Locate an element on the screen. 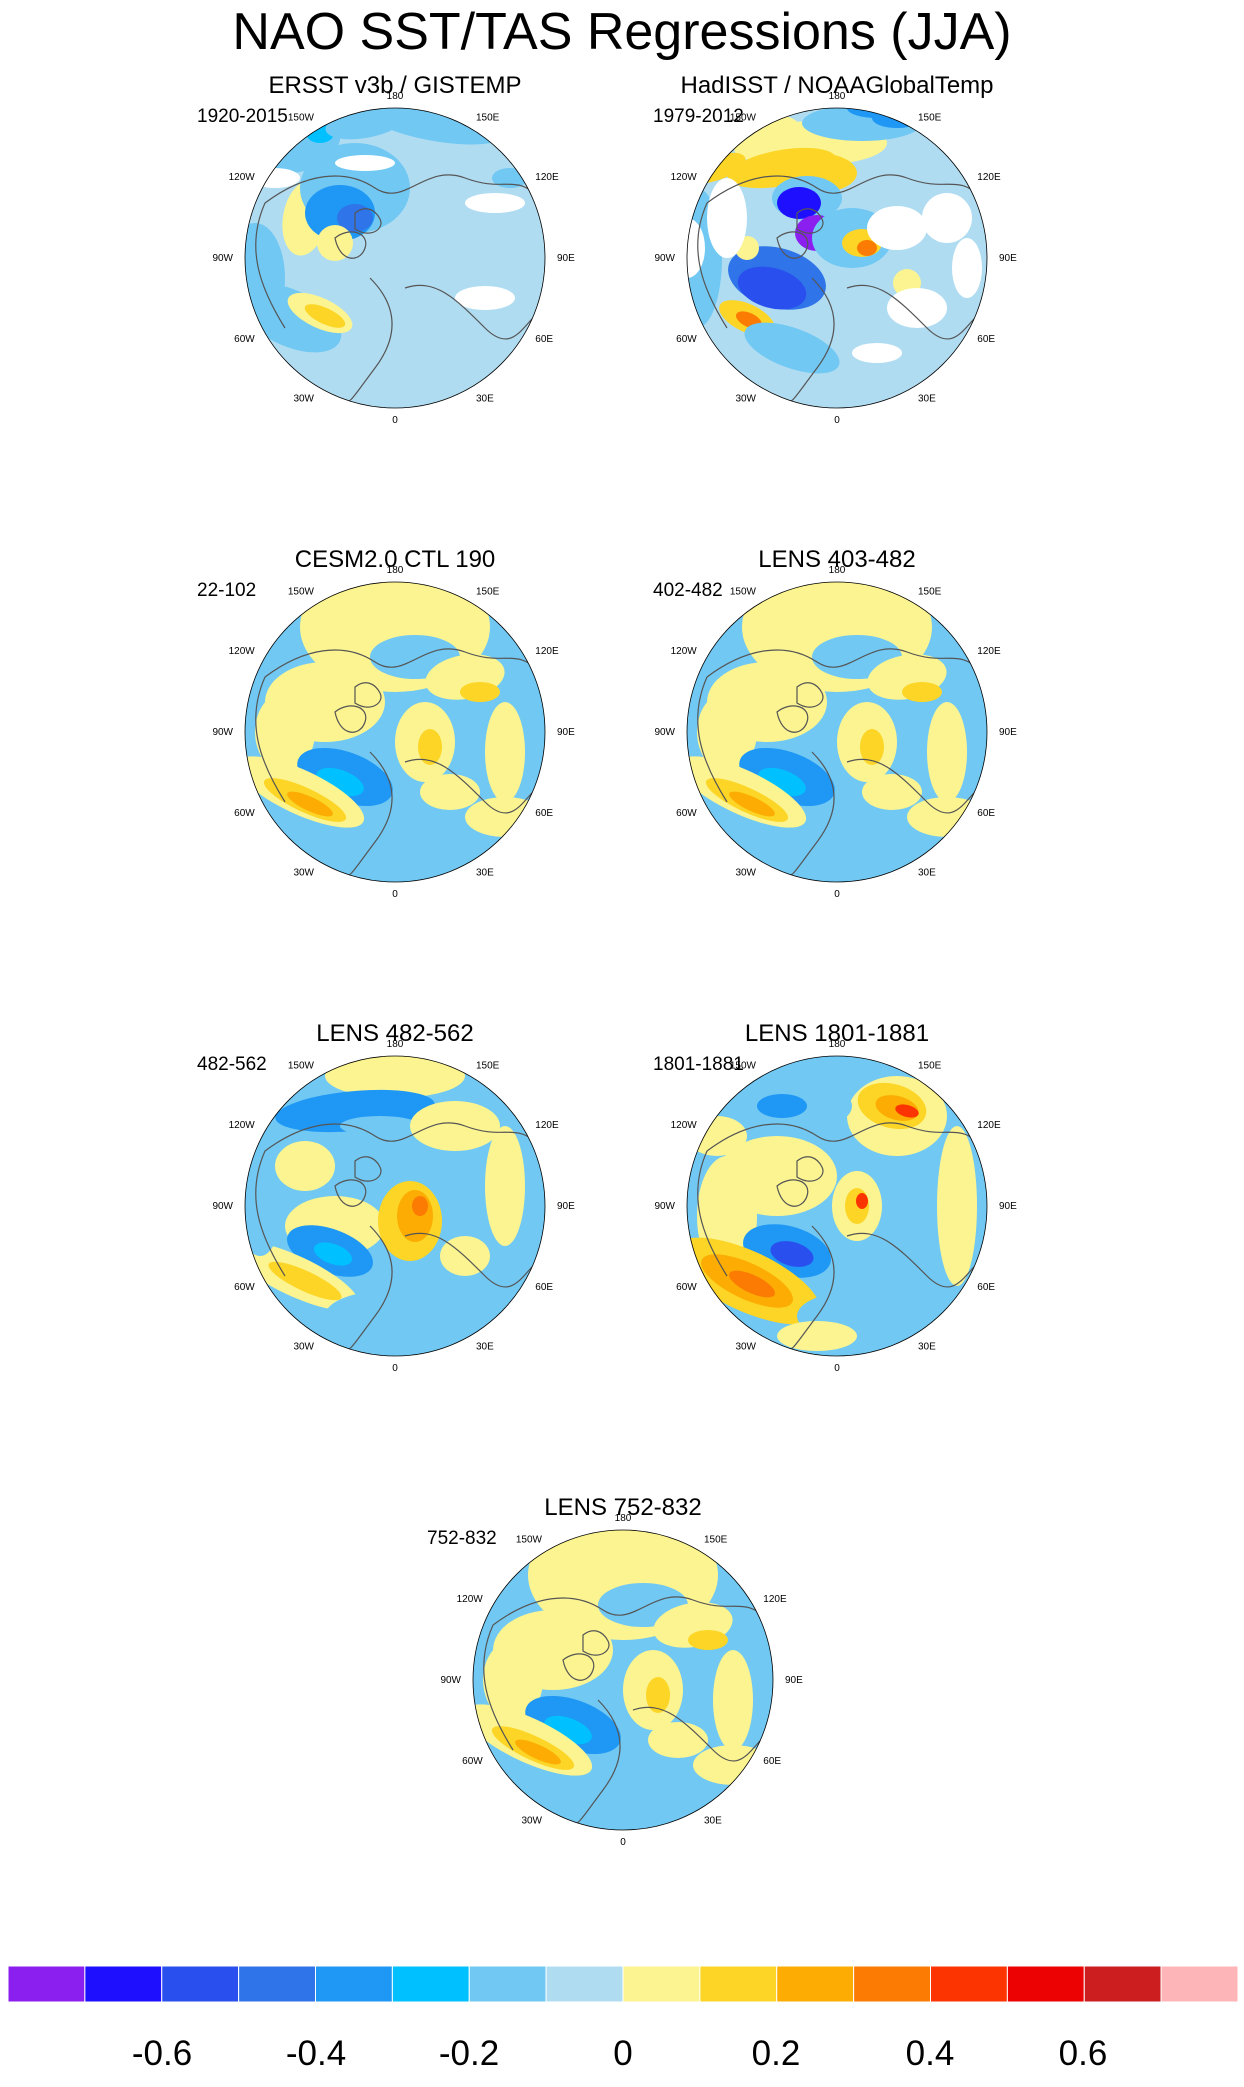 The height and width of the screenshot is (2087, 1244). colorbar is located at coordinates (623, 1984).